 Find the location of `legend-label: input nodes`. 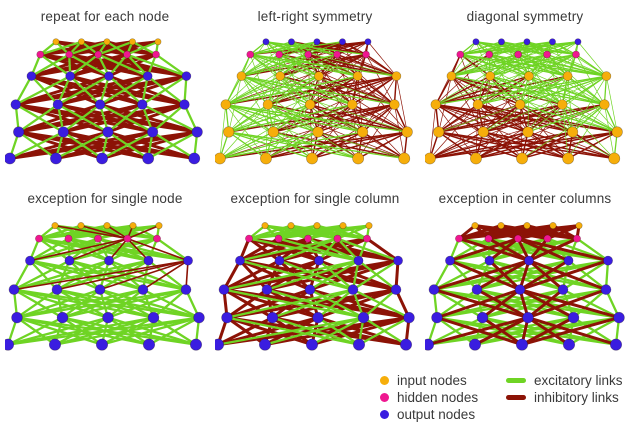

legend-label: input nodes is located at coordinates (432, 380).